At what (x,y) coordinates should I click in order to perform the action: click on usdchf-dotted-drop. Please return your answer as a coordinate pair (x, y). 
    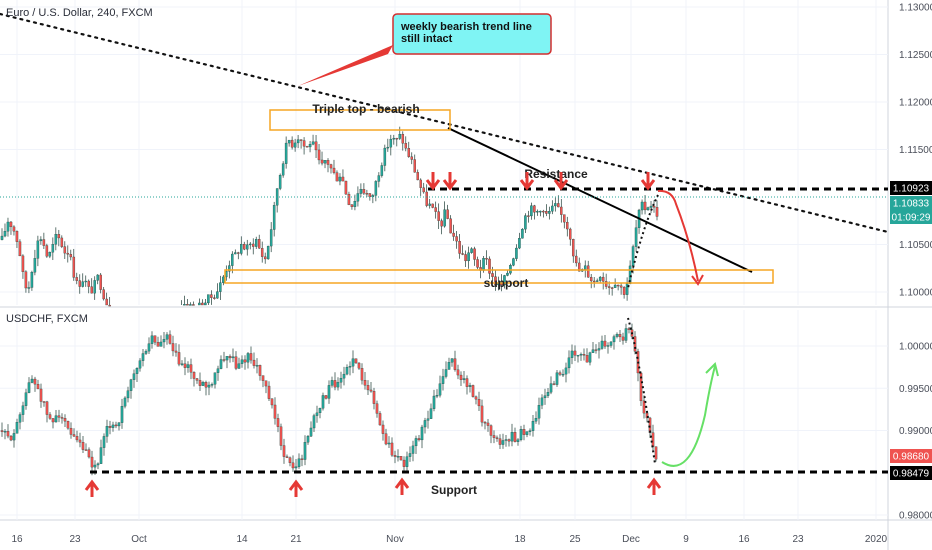
    Looking at the image, I should click on (641, 391).